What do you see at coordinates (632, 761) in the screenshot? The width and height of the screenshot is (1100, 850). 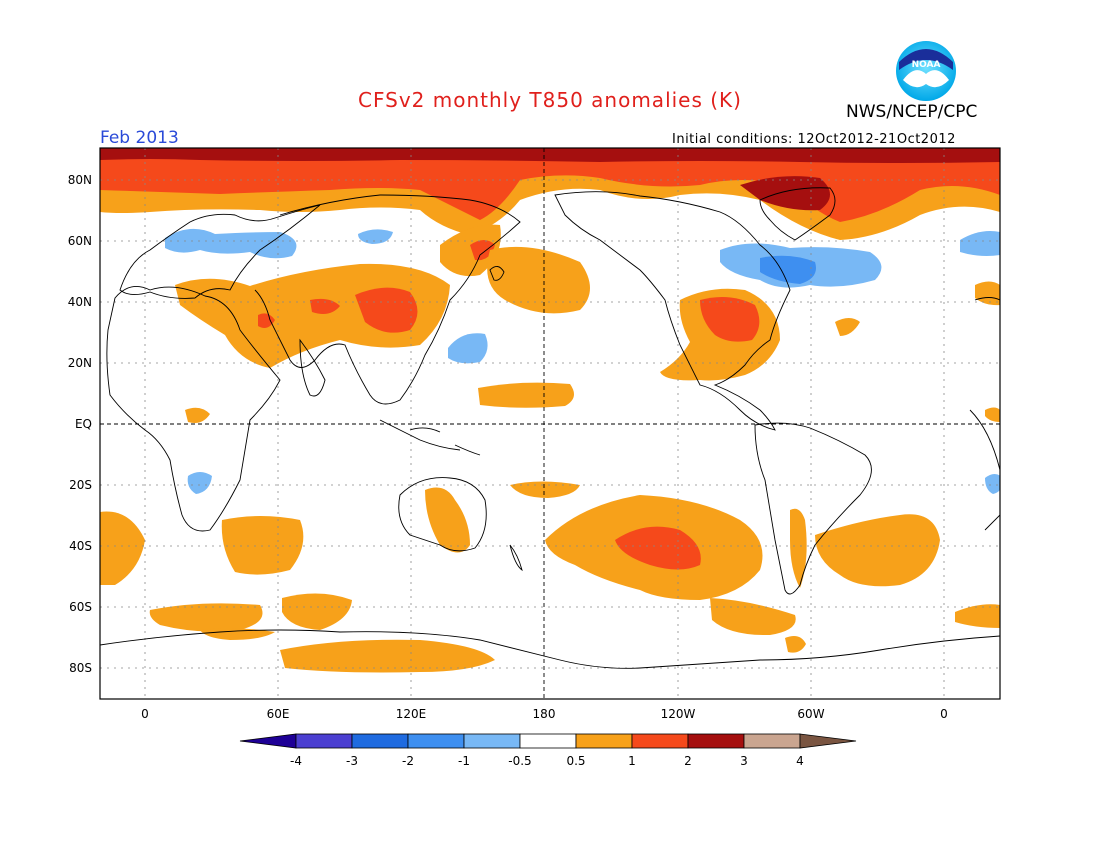 I see `colorbar-label-1: 1` at bounding box center [632, 761].